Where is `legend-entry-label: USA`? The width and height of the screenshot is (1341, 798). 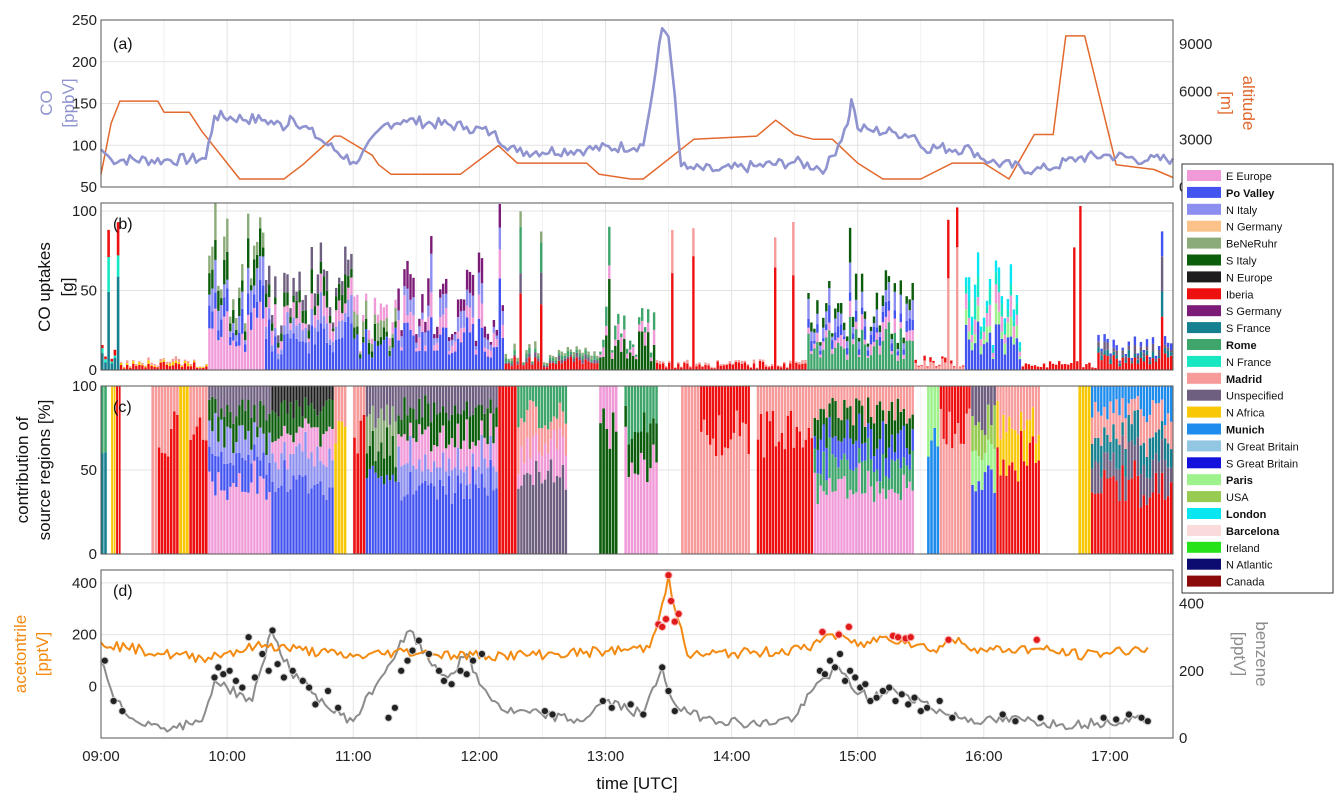 legend-entry-label: USA is located at coordinates (1237, 498).